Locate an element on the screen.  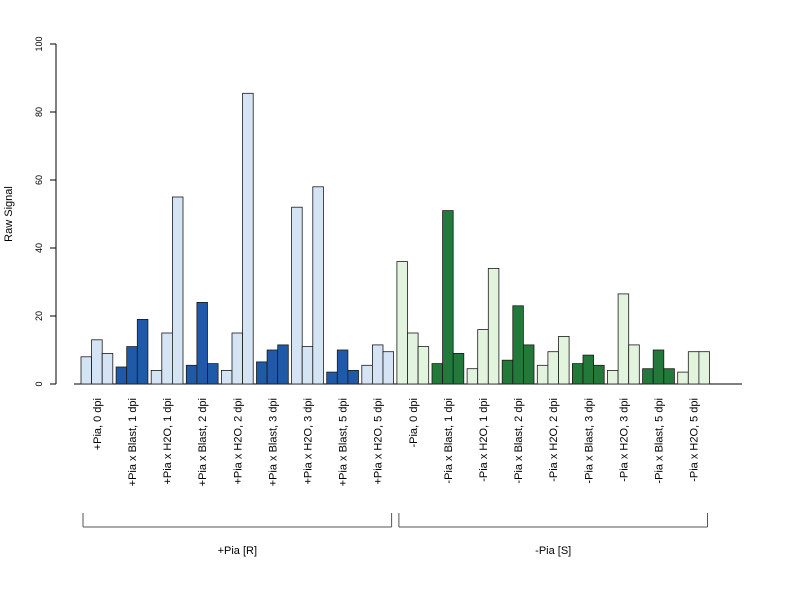
category-label: -Pia x H2O, 5 dpi is located at coordinates (695, 440).